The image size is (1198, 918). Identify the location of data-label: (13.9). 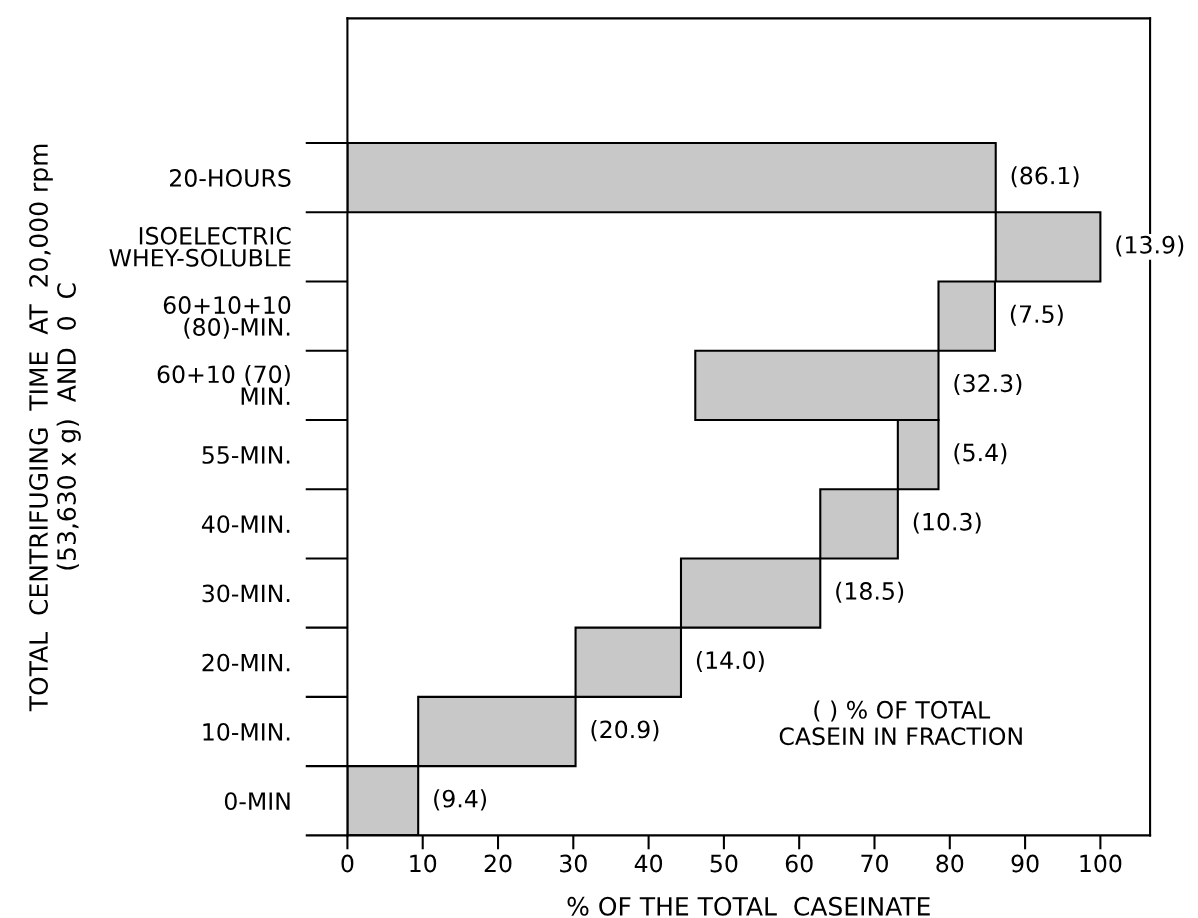
(1150, 246).